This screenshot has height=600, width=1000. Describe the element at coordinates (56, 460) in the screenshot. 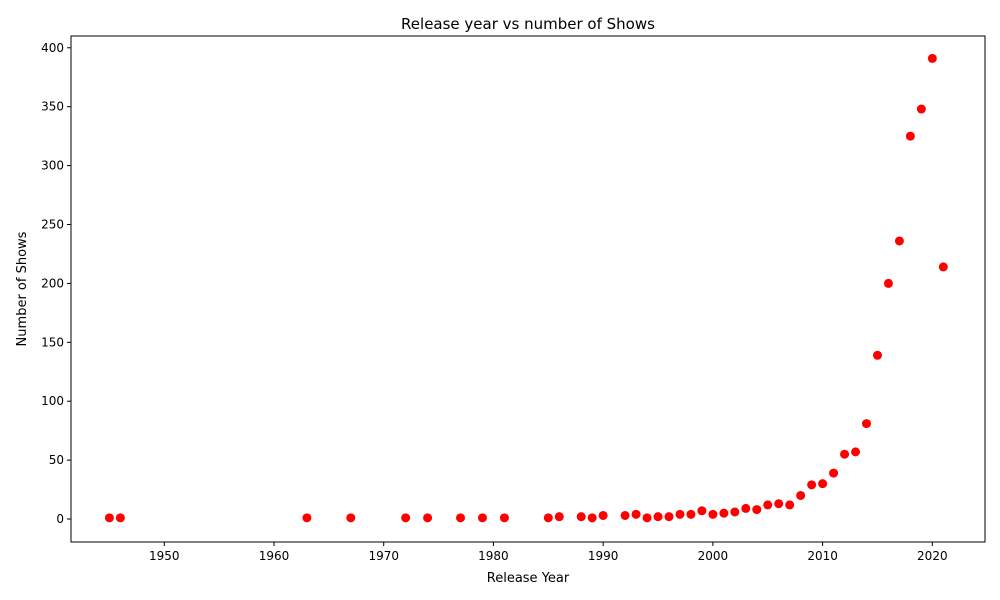

I see `y-tick-label: 50` at that location.